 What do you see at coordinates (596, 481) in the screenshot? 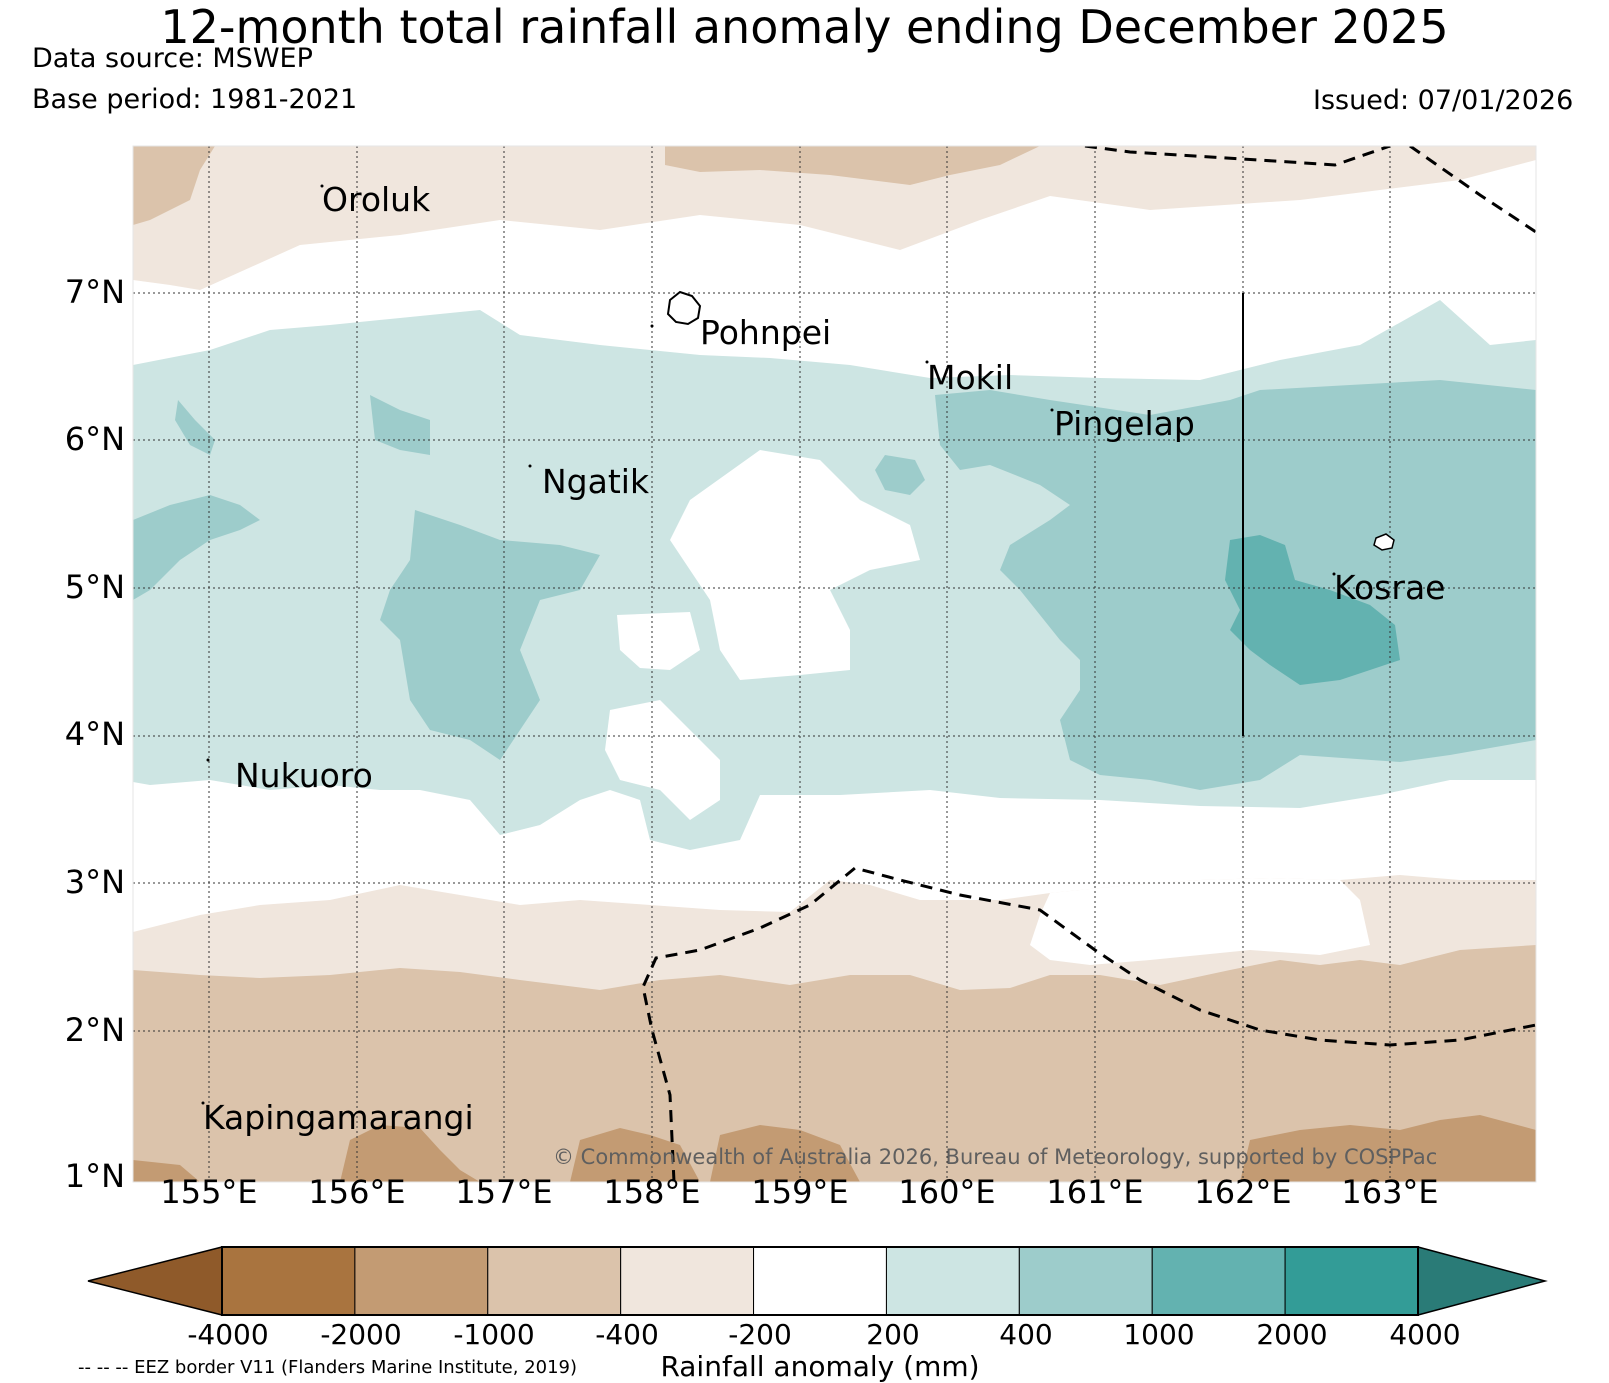
I see `place-ngatik: Ngatik` at bounding box center [596, 481].